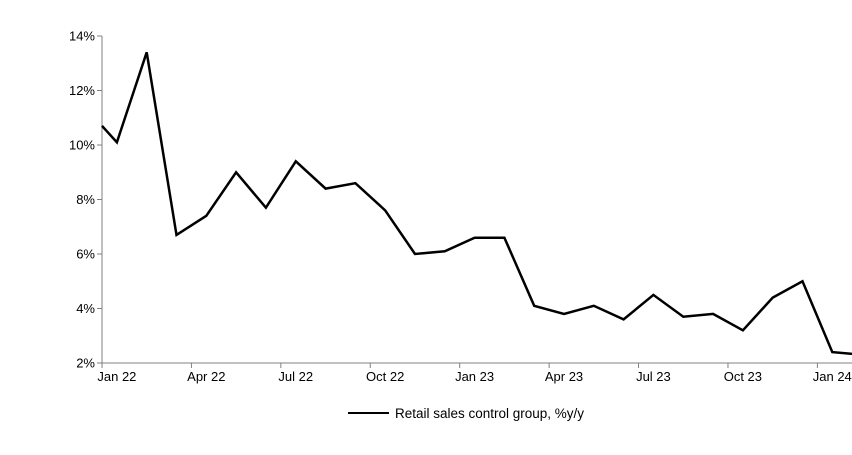  Describe the element at coordinates (564, 376) in the screenshot. I see `x-axis-tick-label: Apr 23` at that location.